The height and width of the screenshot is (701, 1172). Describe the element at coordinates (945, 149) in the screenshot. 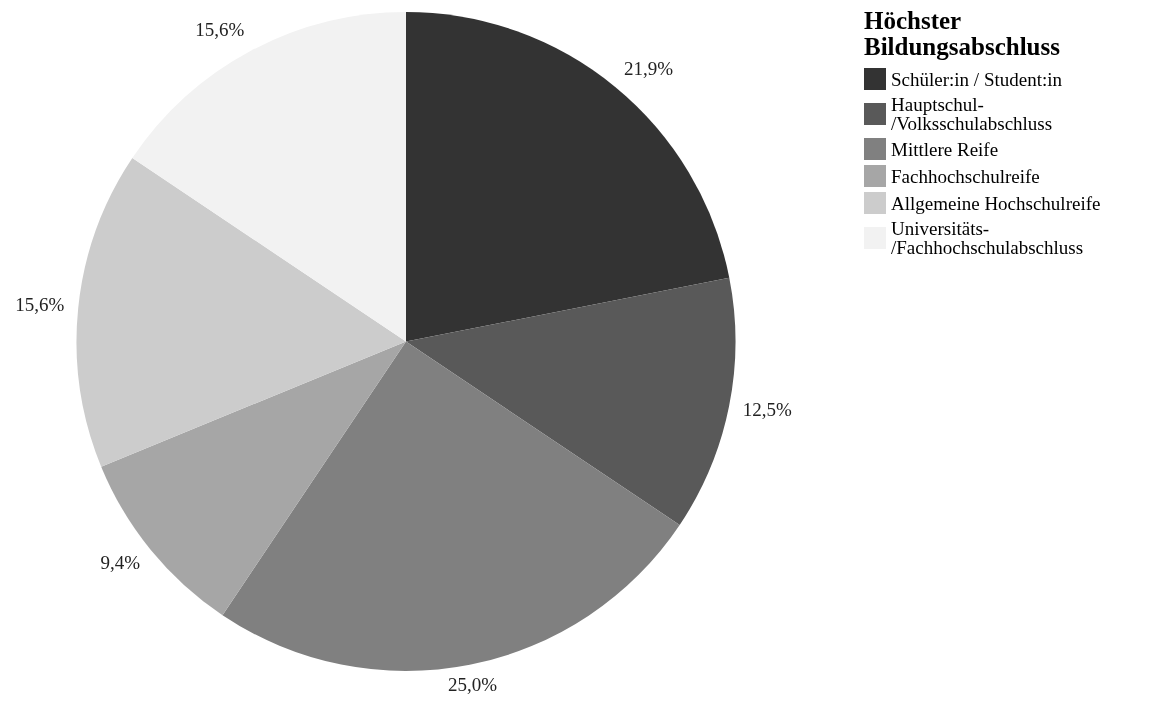

I see `legend-label: Mittlere Reife` at that location.